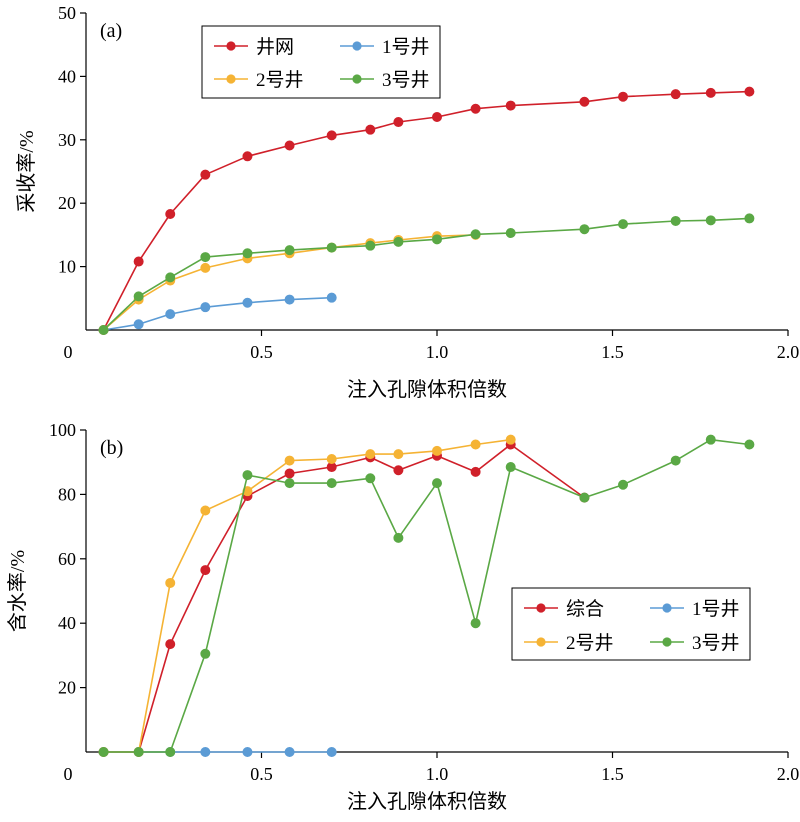 The image size is (800, 822). I want to click on series-line, so click(426, 274).